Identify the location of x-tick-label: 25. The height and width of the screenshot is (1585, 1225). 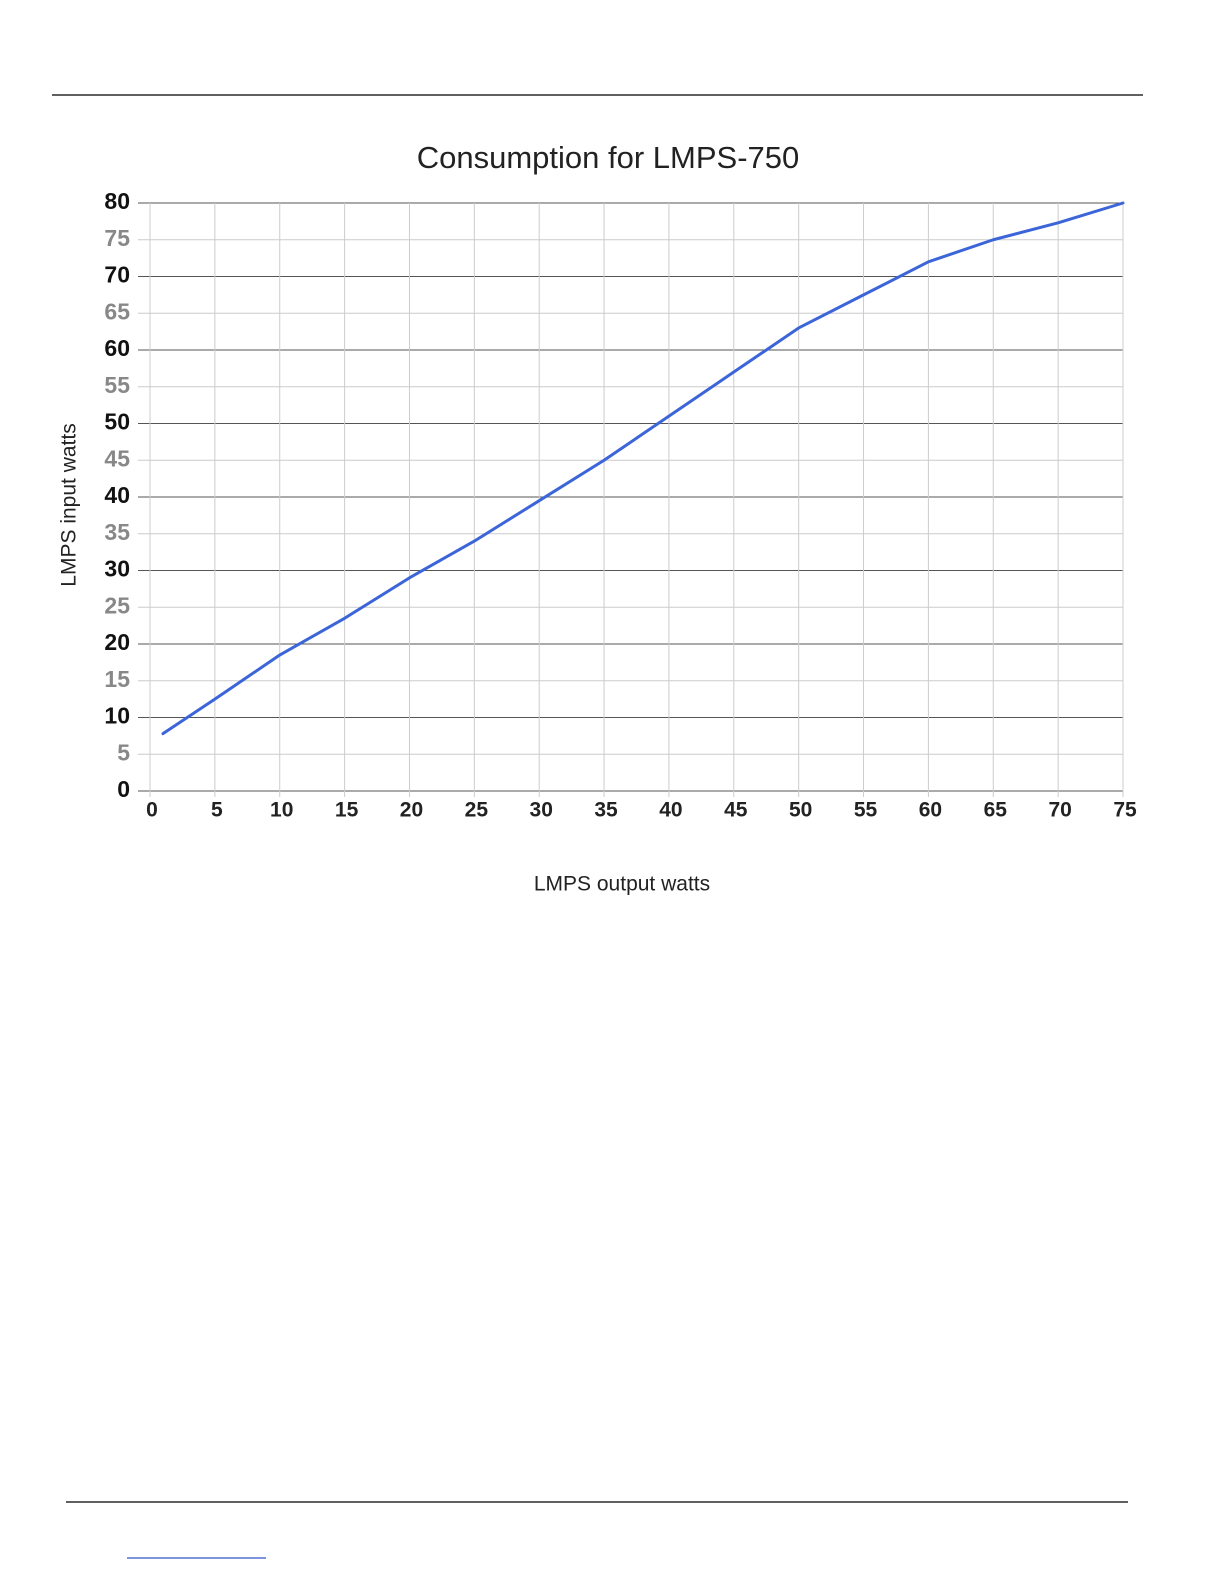
(477, 810).